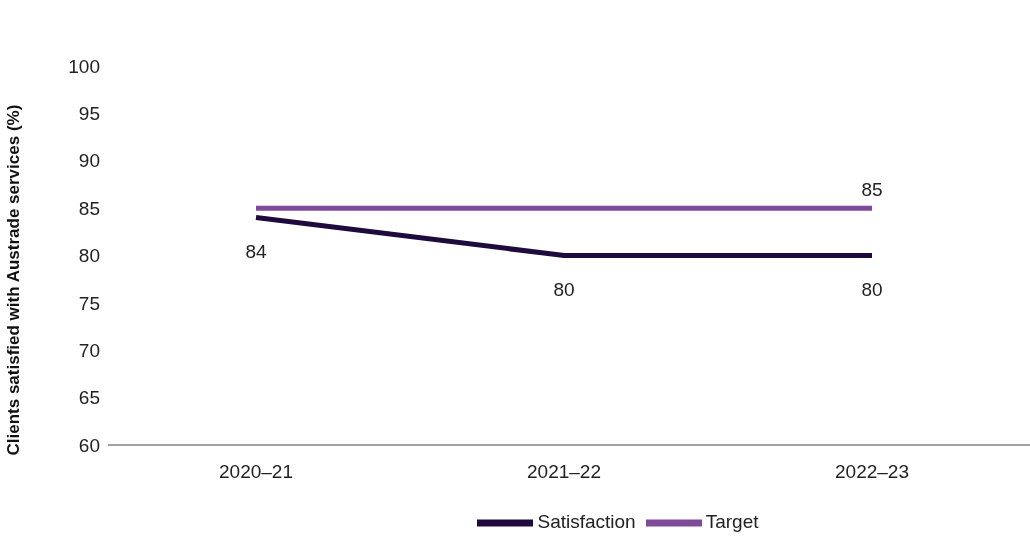 This screenshot has width=1030, height=559. What do you see at coordinates (89, 256) in the screenshot?
I see `y-tick-label: 80` at bounding box center [89, 256].